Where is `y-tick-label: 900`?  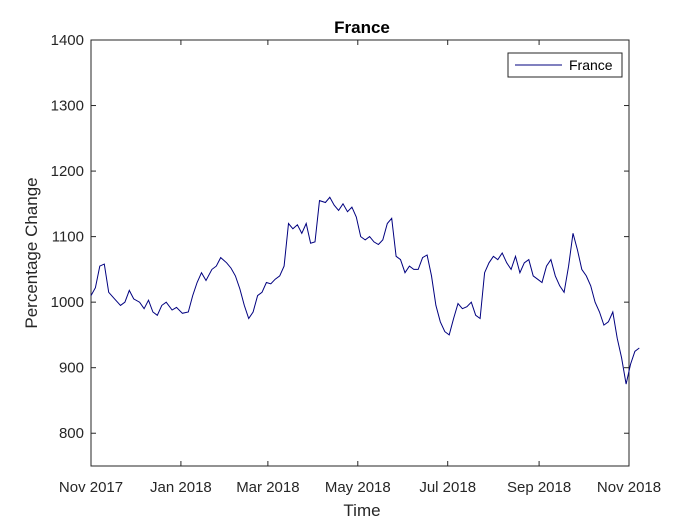
y-tick-label: 900 is located at coordinates (71, 368).